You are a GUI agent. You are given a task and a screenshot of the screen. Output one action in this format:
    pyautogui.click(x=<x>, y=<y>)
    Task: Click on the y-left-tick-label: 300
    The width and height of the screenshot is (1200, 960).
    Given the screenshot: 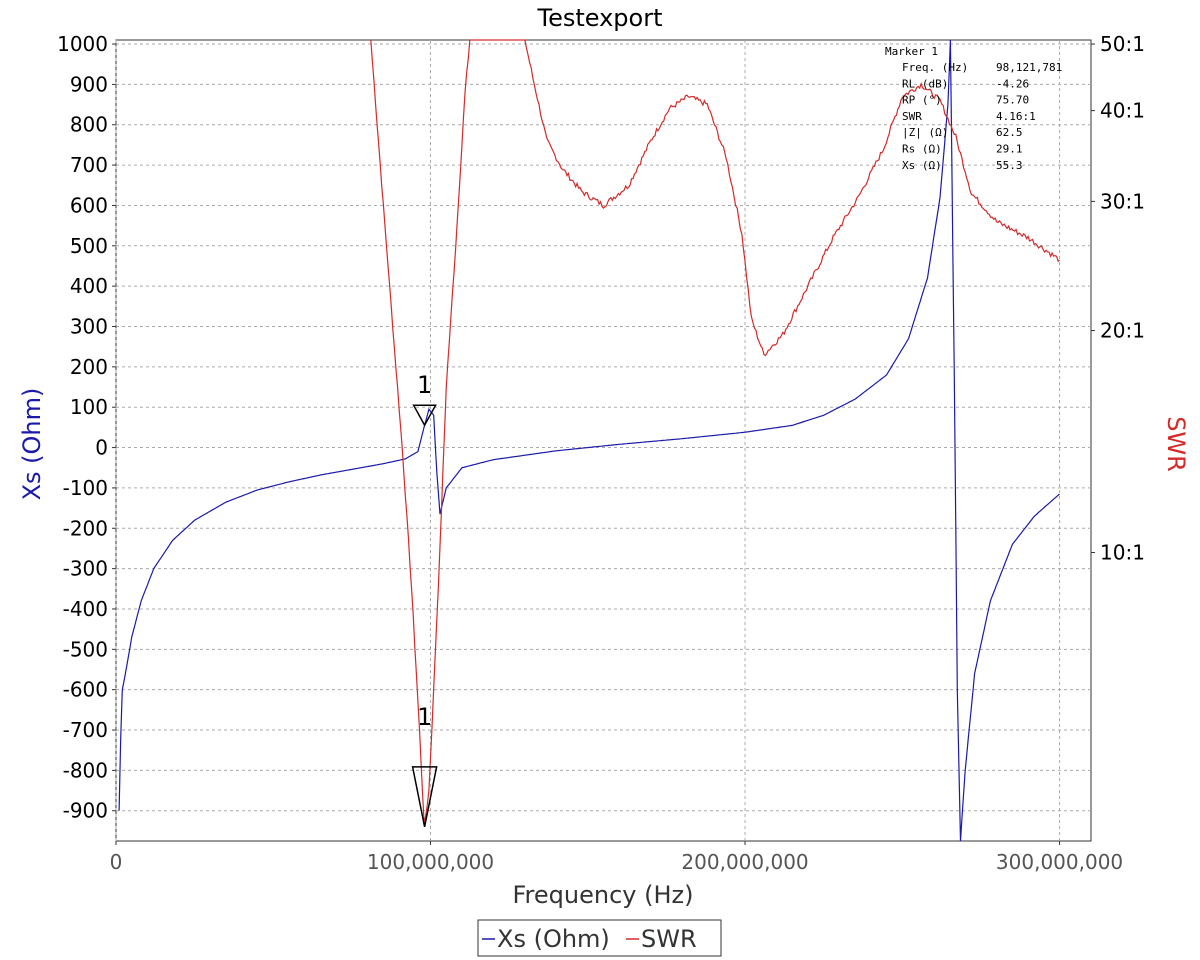 What is the action you would take?
    pyautogui.click(x=89, y=327)
    